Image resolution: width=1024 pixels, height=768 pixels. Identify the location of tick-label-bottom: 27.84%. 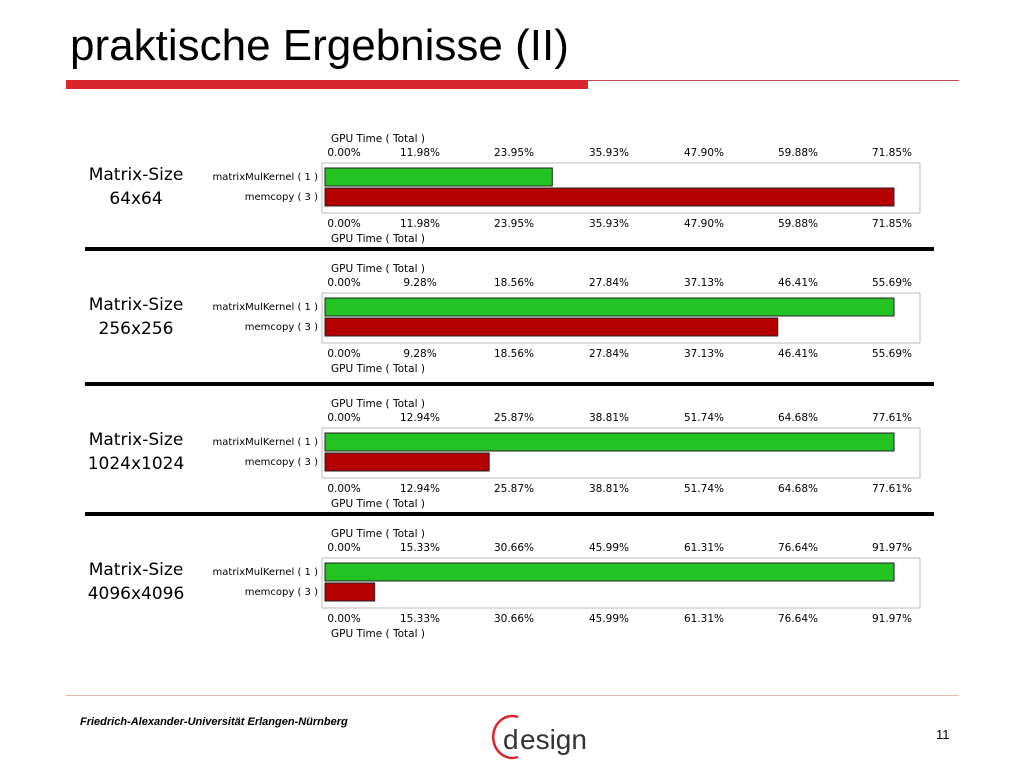
(609, 354).